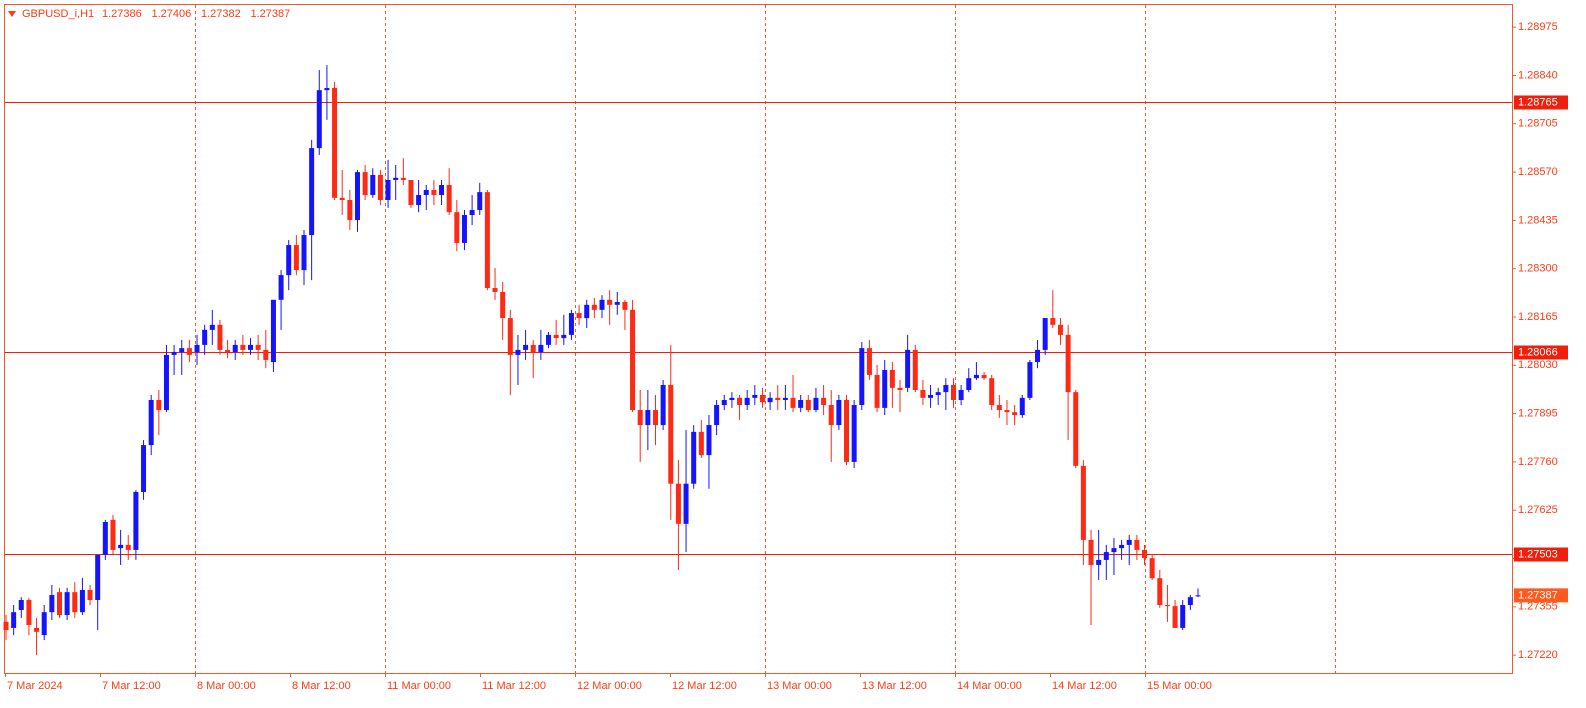 This screenshot has width=1586, height=708. Describe the element at coordinates (1538, 414) in the screenshot. I see `y-tick-label: 1.27895` at that location.